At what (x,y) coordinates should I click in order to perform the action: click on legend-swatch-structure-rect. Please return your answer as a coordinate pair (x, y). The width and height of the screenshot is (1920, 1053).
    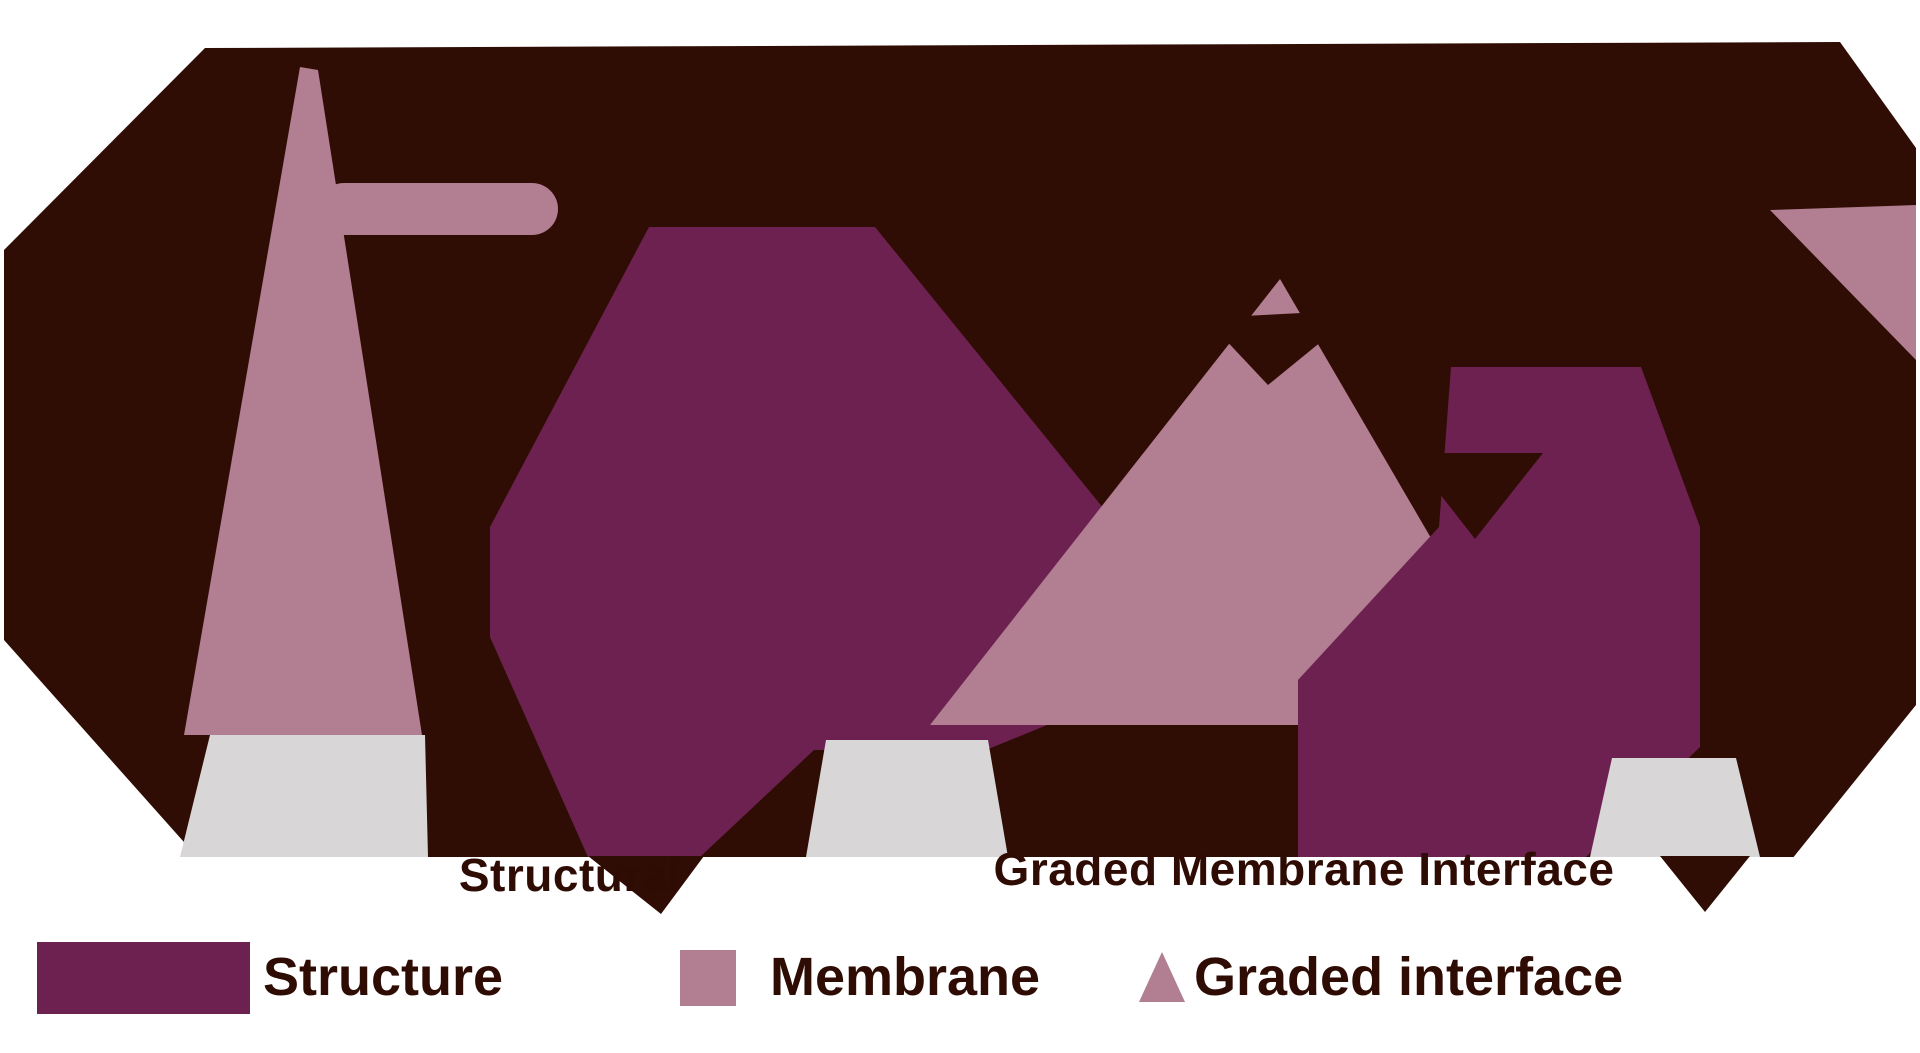
    Looking at the image, I should click on (143, 978).